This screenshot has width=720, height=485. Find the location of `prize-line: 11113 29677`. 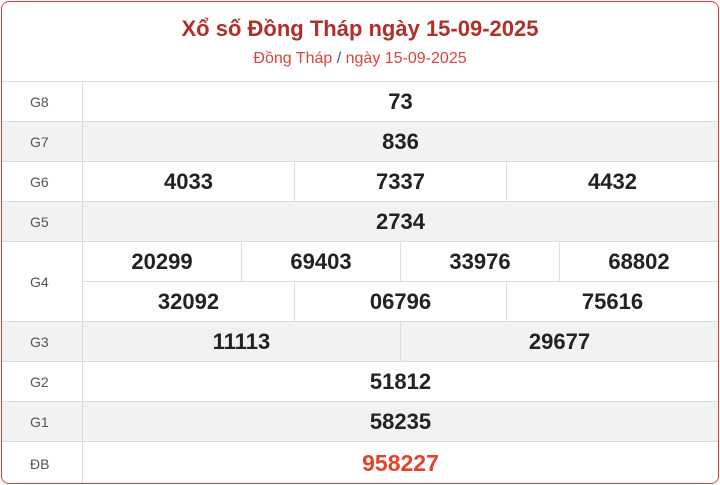

prize-line: 11113 29677 is located at coordinates (400, 341).